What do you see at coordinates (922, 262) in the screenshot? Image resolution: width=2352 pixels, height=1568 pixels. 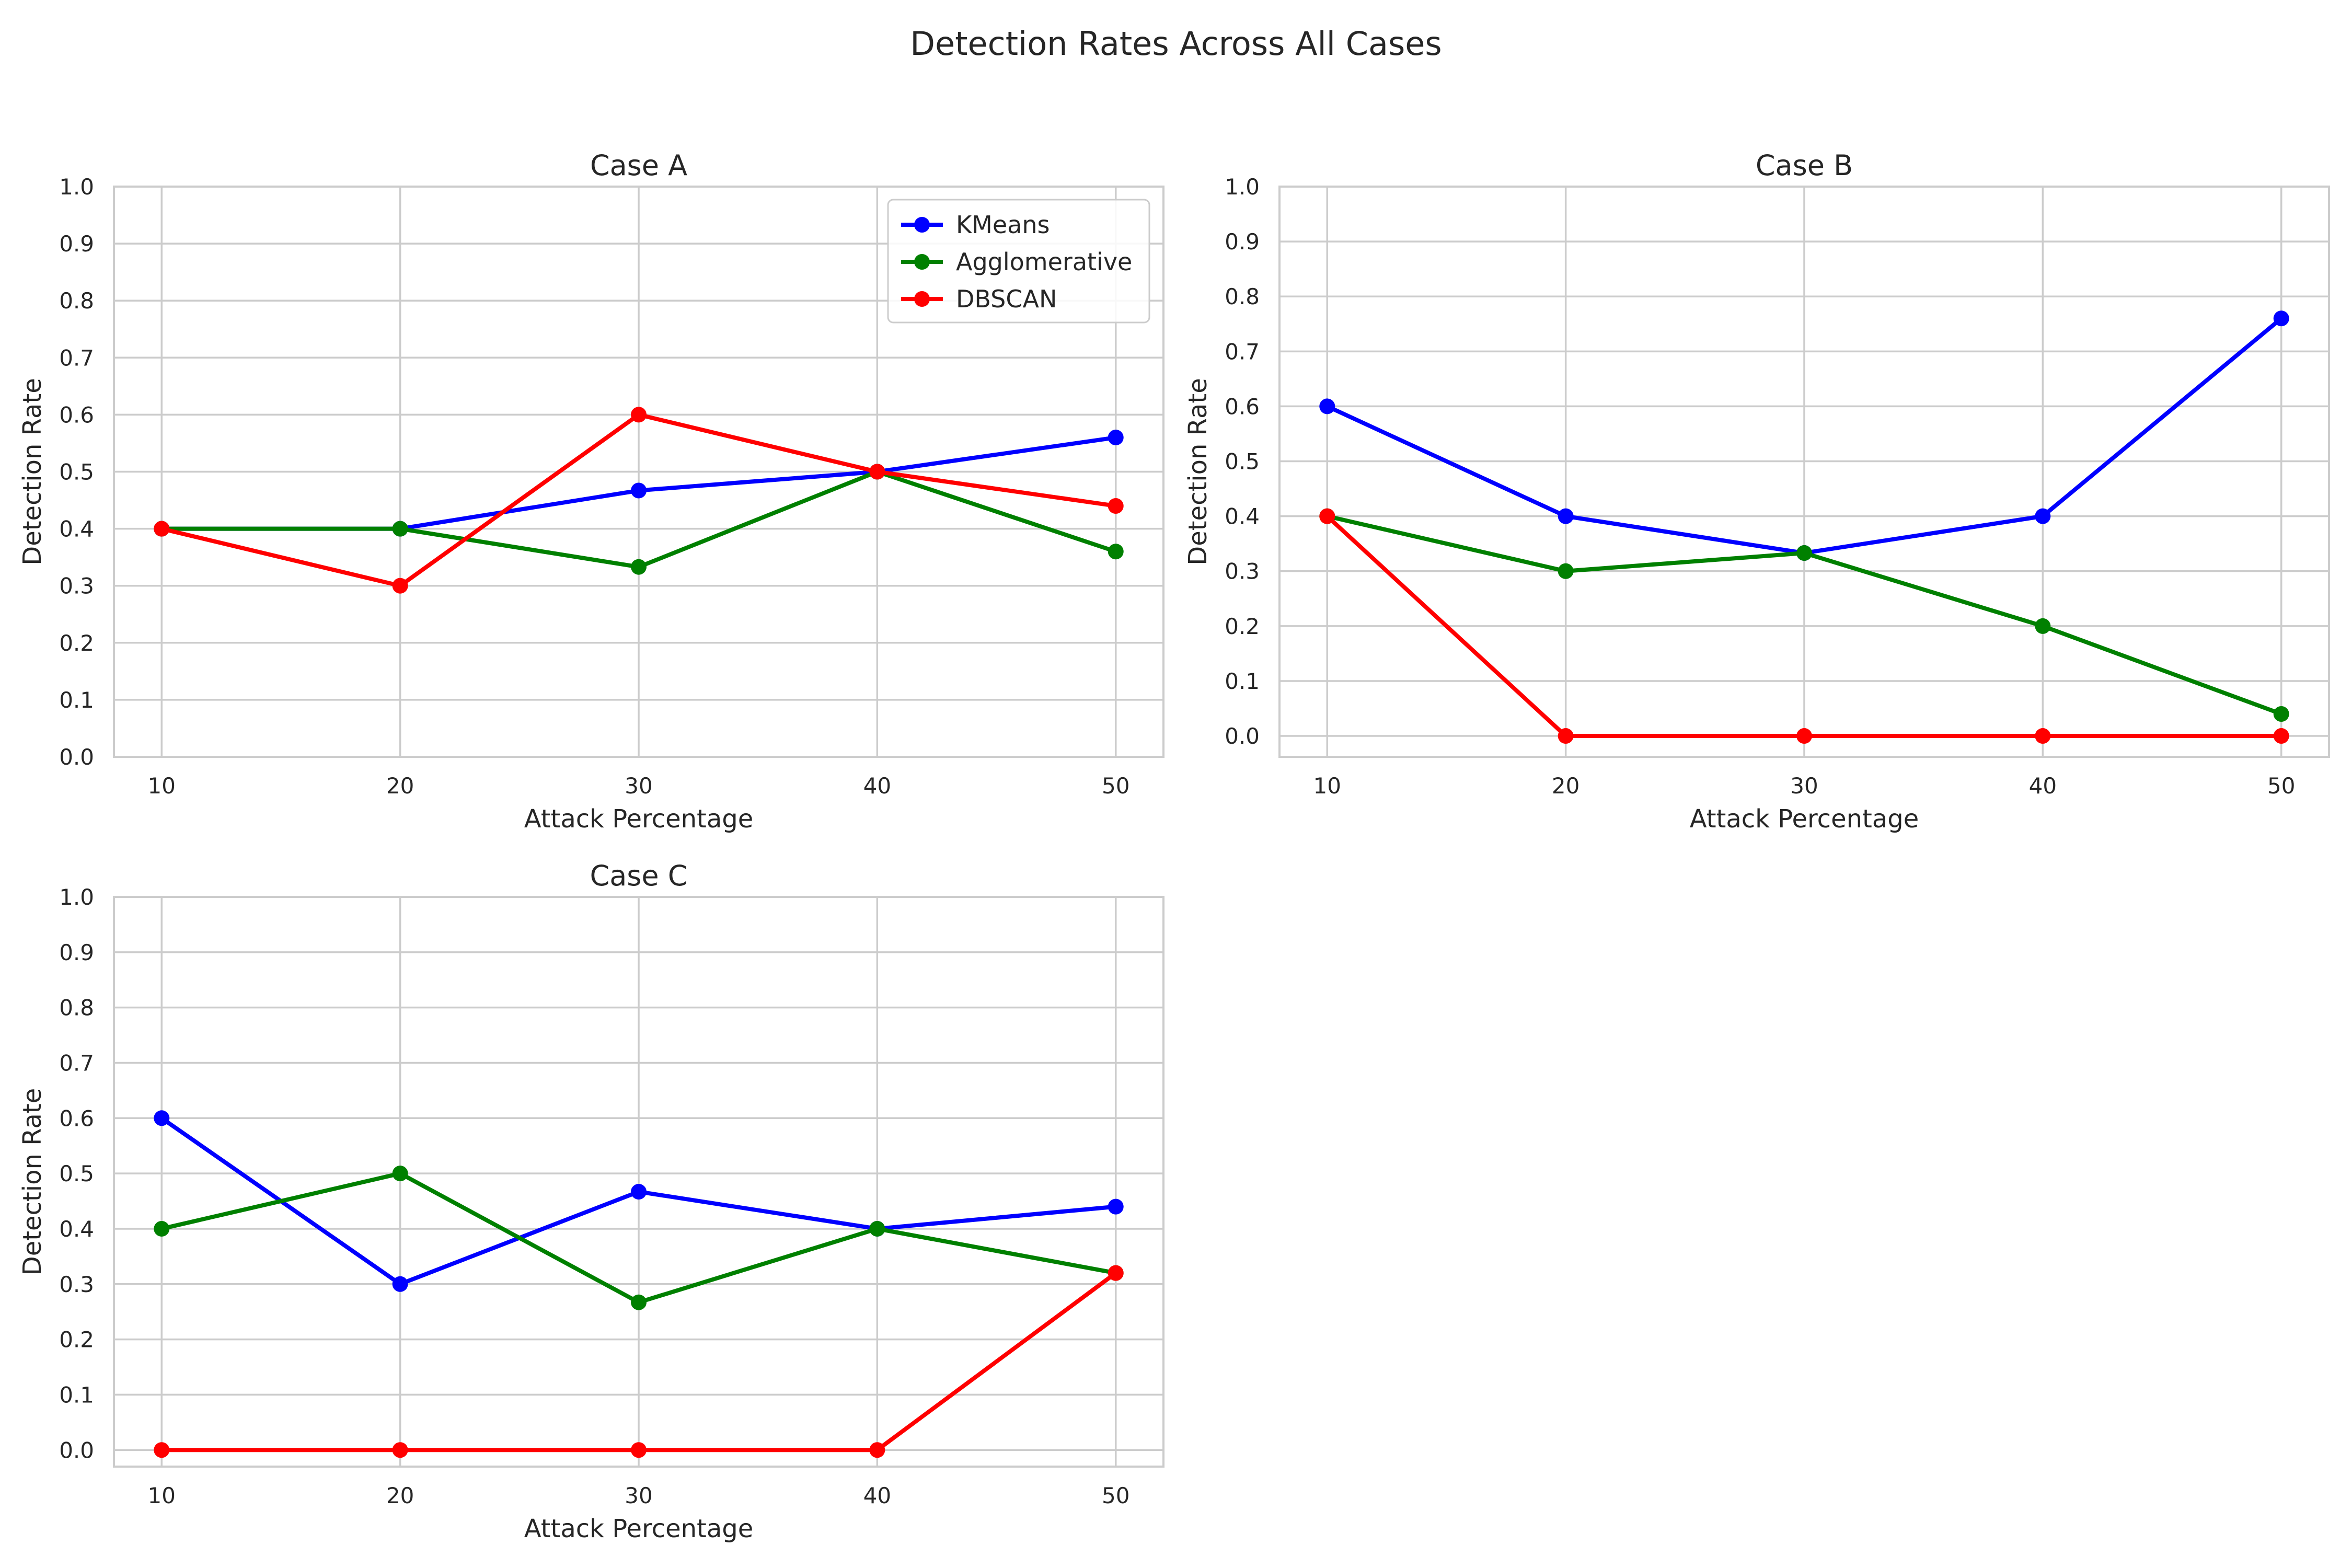 I see `legend-marker-agglomerative` at bounding box center [922, 262].